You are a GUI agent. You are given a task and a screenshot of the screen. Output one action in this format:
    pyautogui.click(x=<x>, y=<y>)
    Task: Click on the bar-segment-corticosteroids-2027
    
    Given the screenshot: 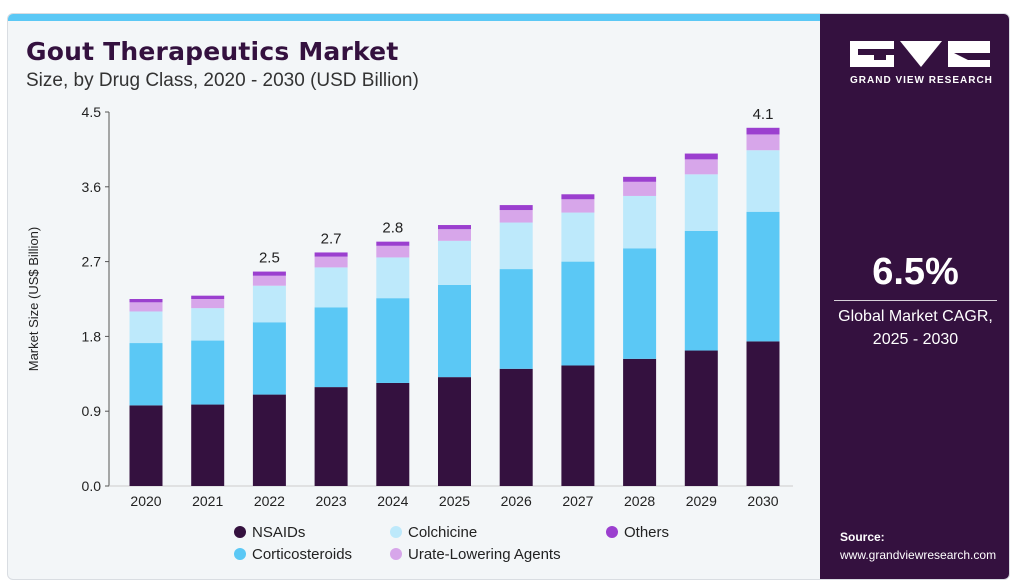 What is the action you would take?
    pyautogui.click(x=578, y=313)
    